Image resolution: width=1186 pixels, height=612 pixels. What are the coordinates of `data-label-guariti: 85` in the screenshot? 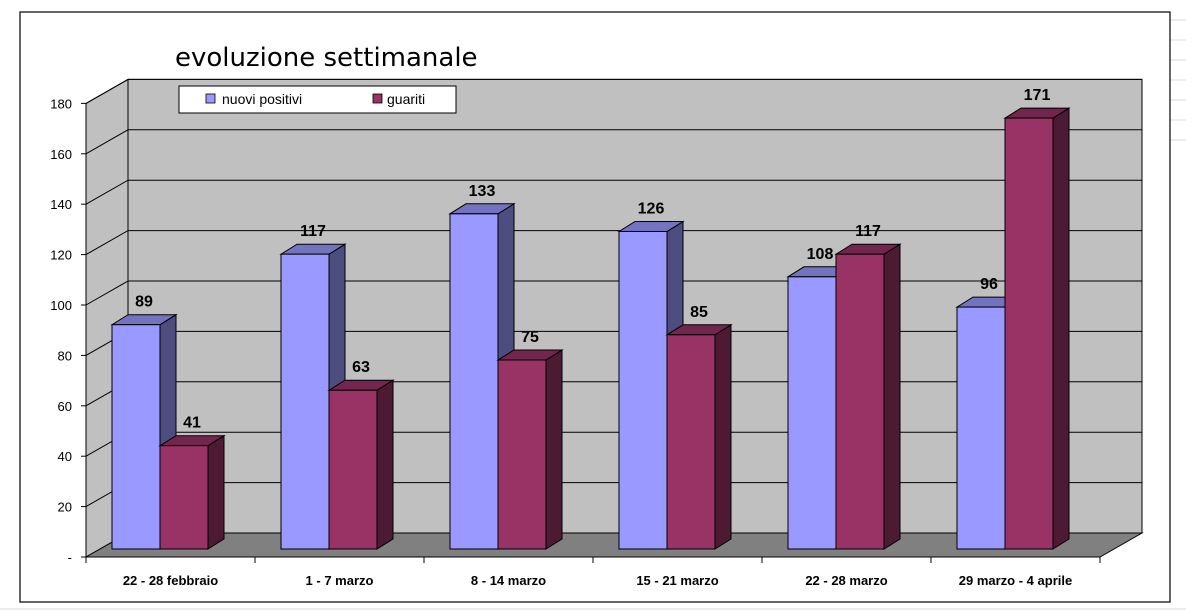 It's located at (699, 312).